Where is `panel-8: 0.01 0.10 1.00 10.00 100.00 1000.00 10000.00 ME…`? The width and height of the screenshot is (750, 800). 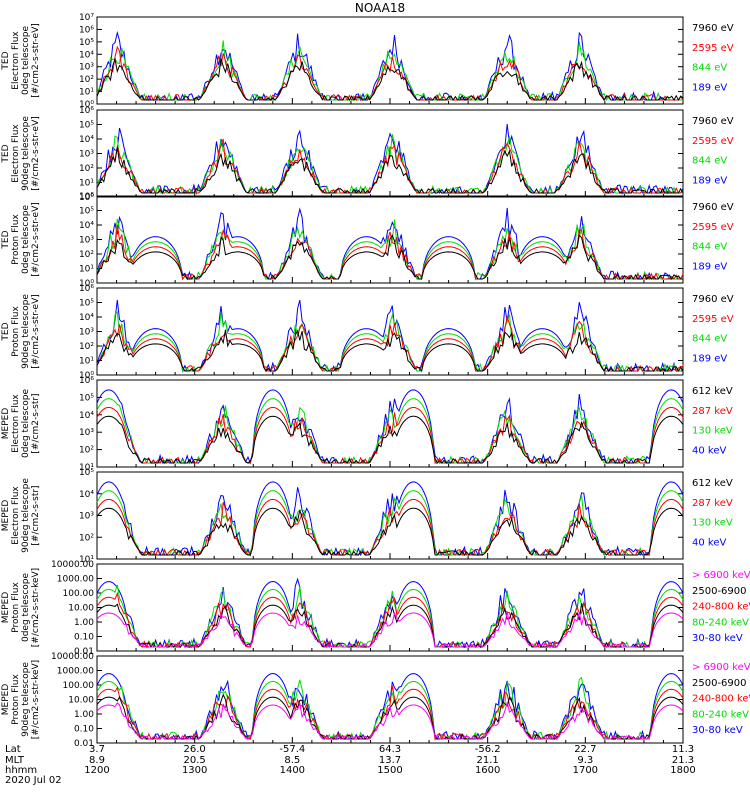 panel-8: 0.01 0.10 1.00 10.00 100.00 1000.00 10000.00 ME… is located at coordinates (375, 700).